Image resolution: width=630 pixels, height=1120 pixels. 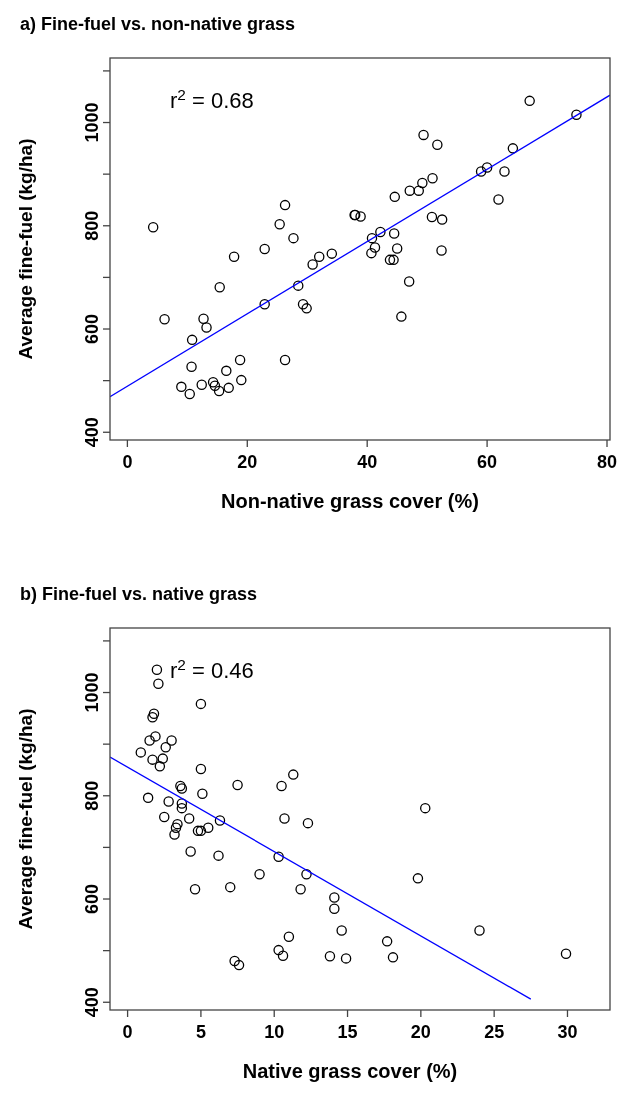 What do you see at coordinates (487, 462) in the screenshot?
I see `x-tick-label: 60` at bounding box center [487, 462].